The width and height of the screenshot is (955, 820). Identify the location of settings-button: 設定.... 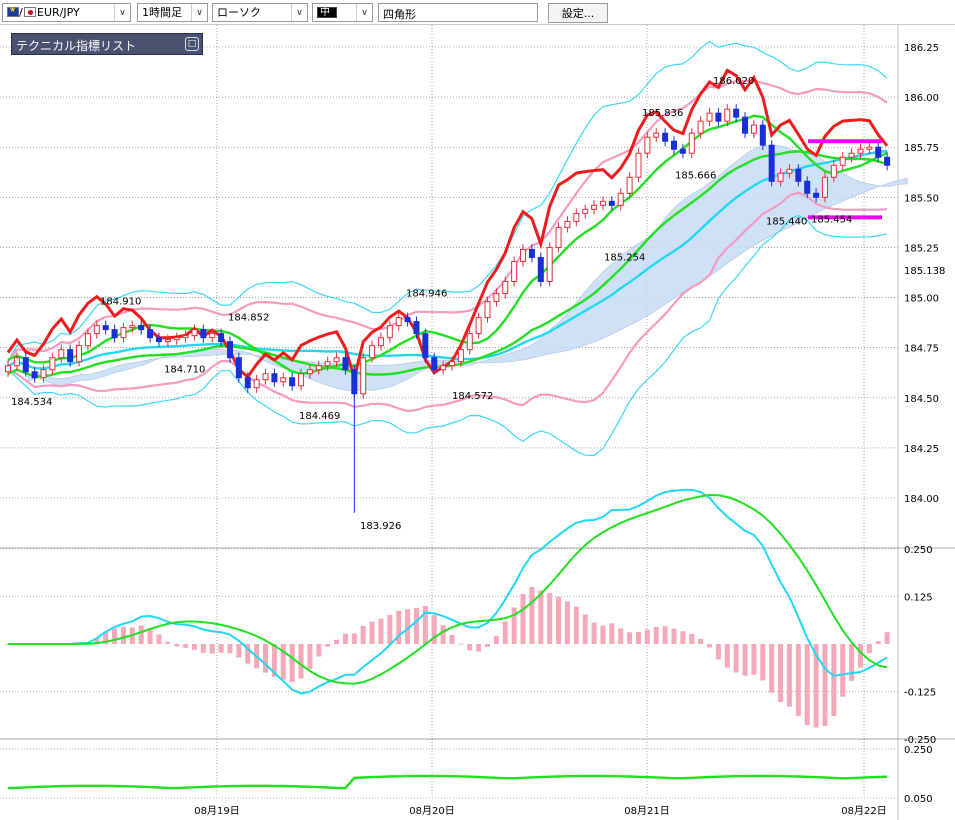
(578, 13).